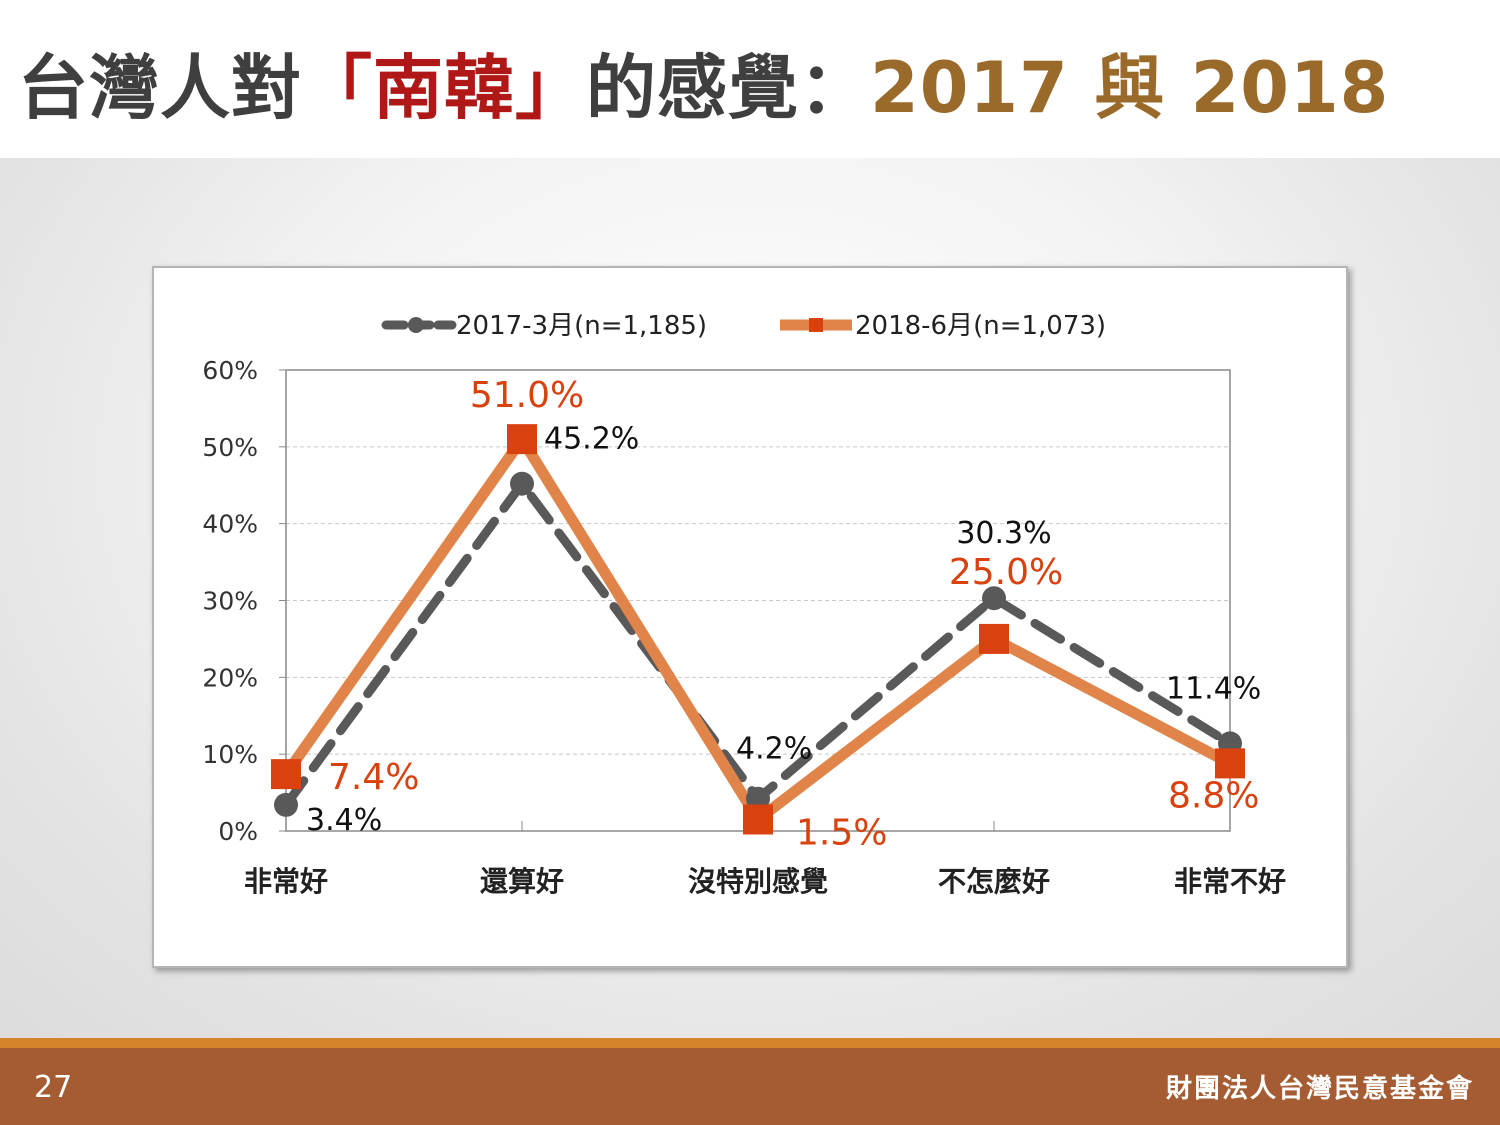 This screenshot has width=1500, height=1125. What do you see at coordinates (728, 88) in the screenshot?
I see `title-part-3: 的感覺：` at bounding box center [728, 88].